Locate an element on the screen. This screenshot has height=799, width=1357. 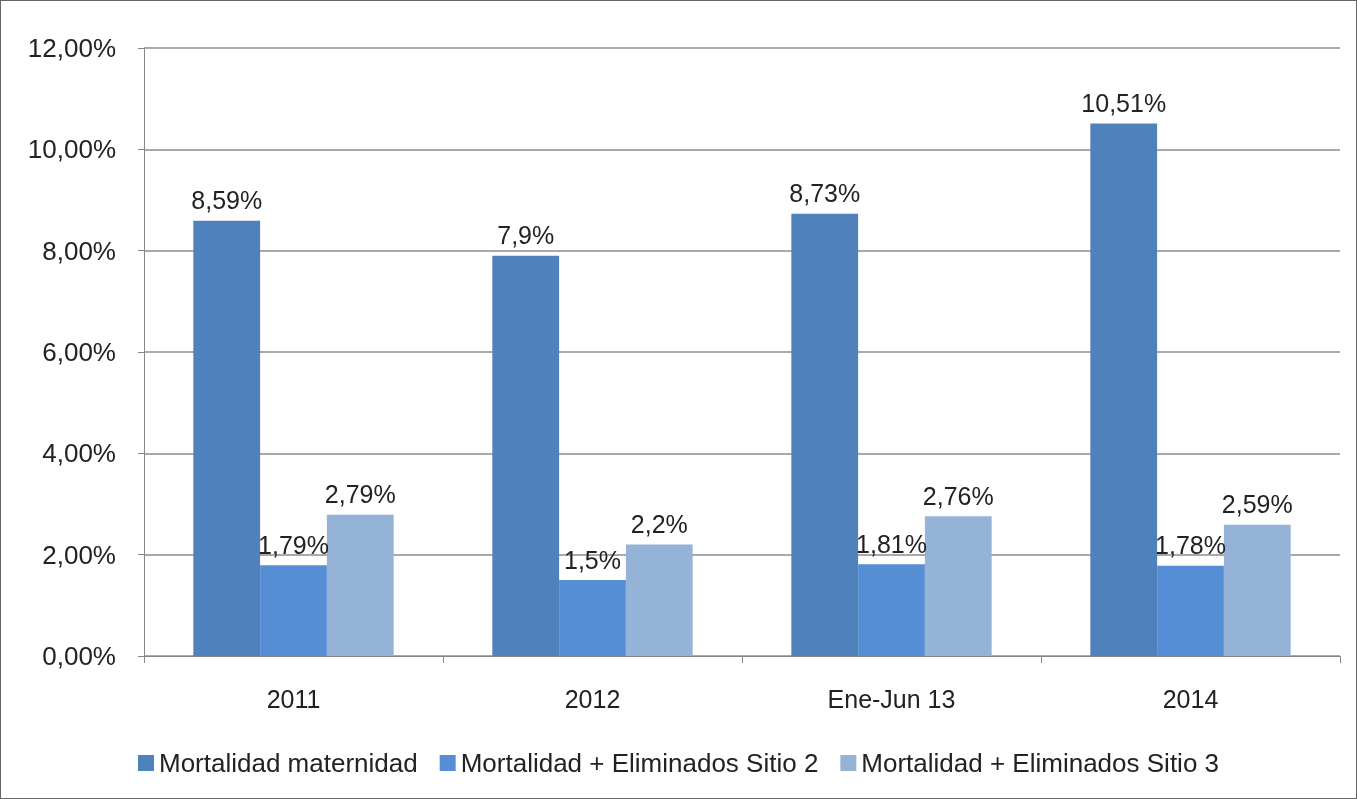
y-tick-label: 0,00% is located at coordinates (79, 656).